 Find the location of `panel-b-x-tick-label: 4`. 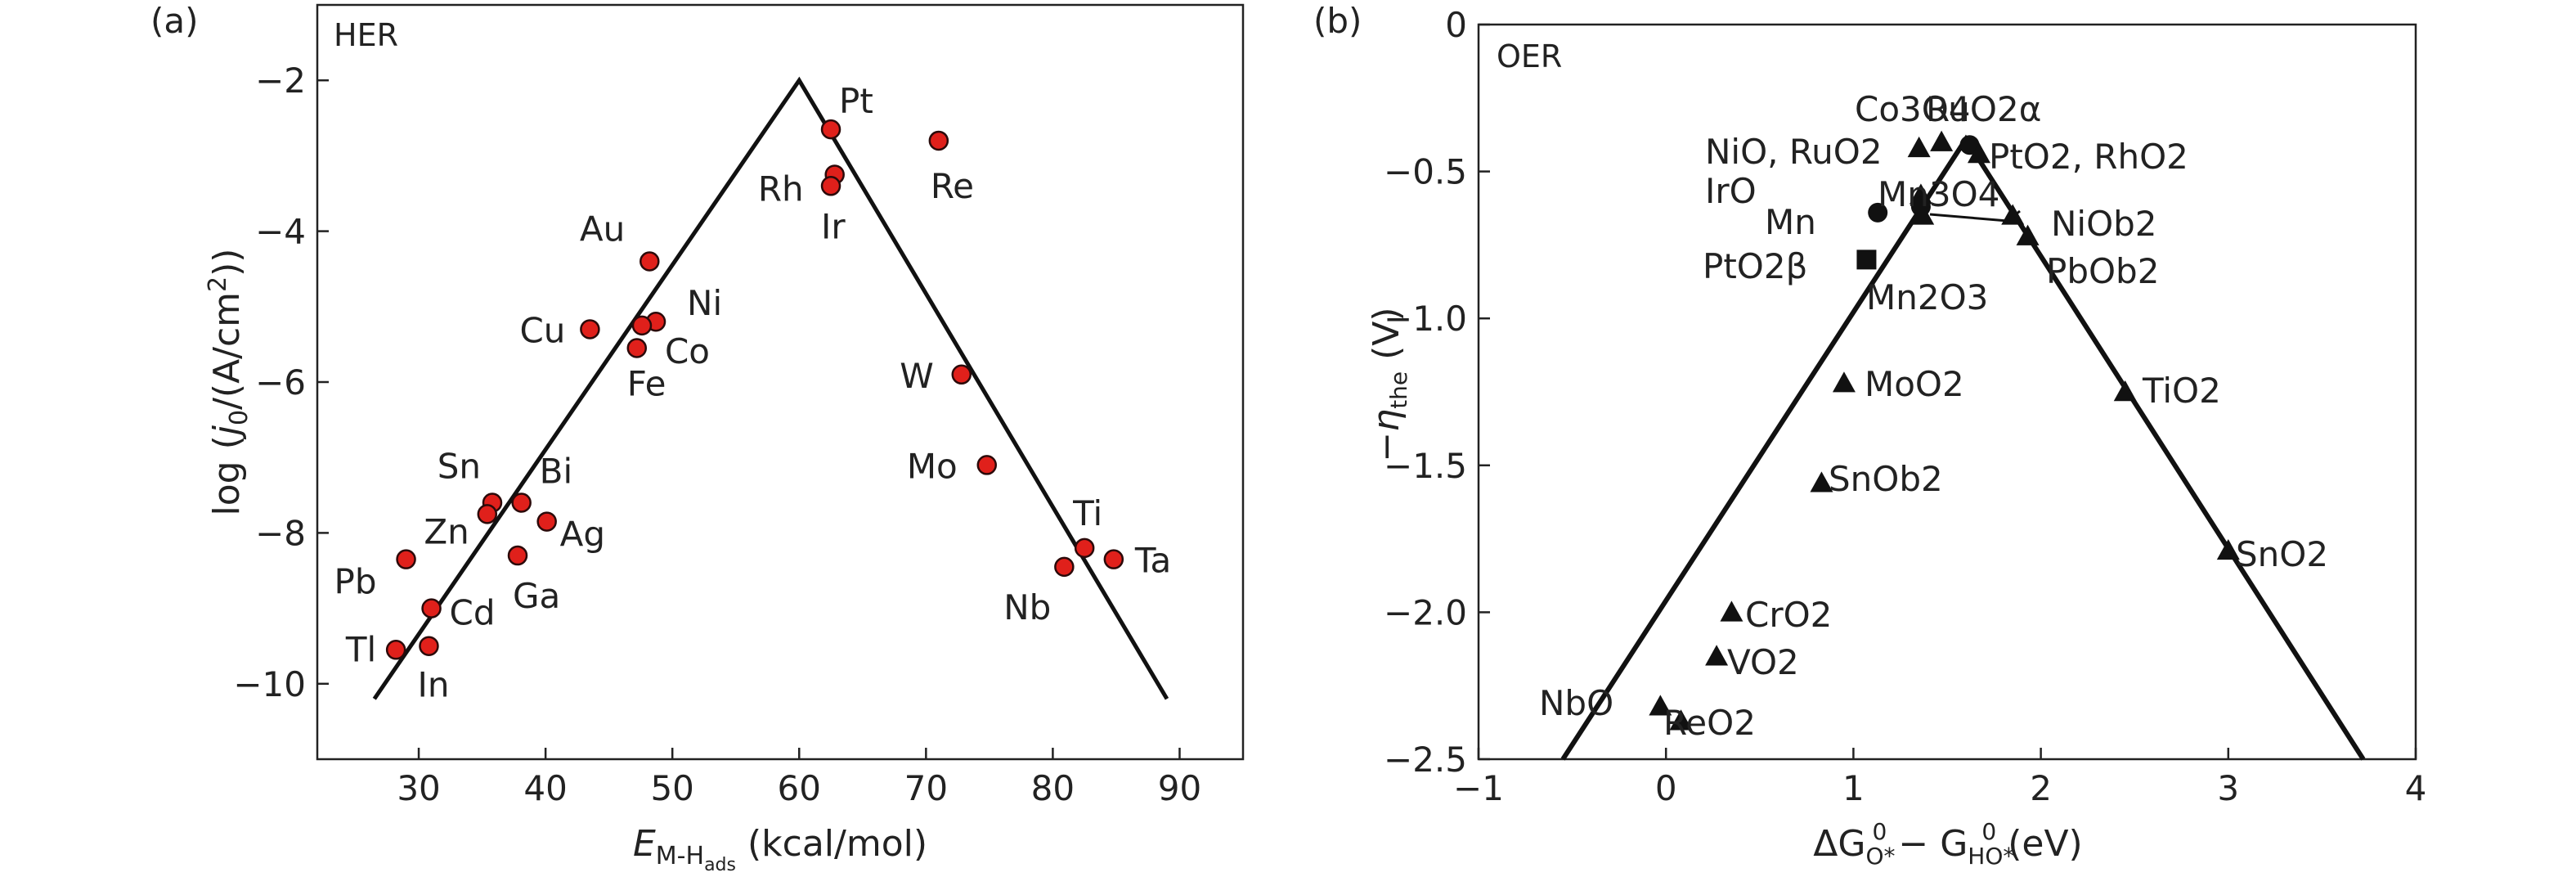

panel-b-x-tick-label: 4 is located at coordinates (2416, 788).